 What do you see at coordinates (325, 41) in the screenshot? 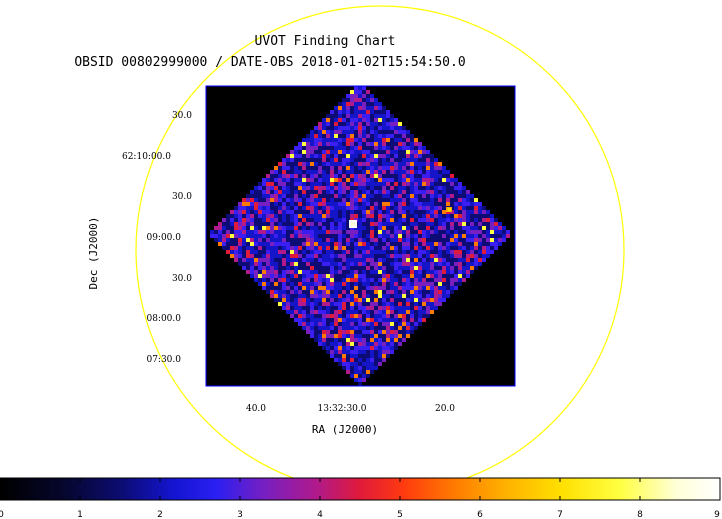
I see `chart-title: UVOT Finding Chart` at bounding box center [325, 41].